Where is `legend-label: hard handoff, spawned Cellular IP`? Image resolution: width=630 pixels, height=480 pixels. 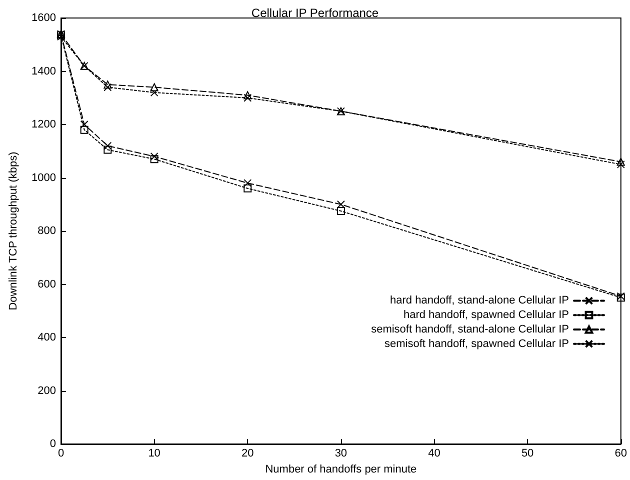 legend-label: hard handoff, spawned Cellular IP is located at coordinates (486, 315).